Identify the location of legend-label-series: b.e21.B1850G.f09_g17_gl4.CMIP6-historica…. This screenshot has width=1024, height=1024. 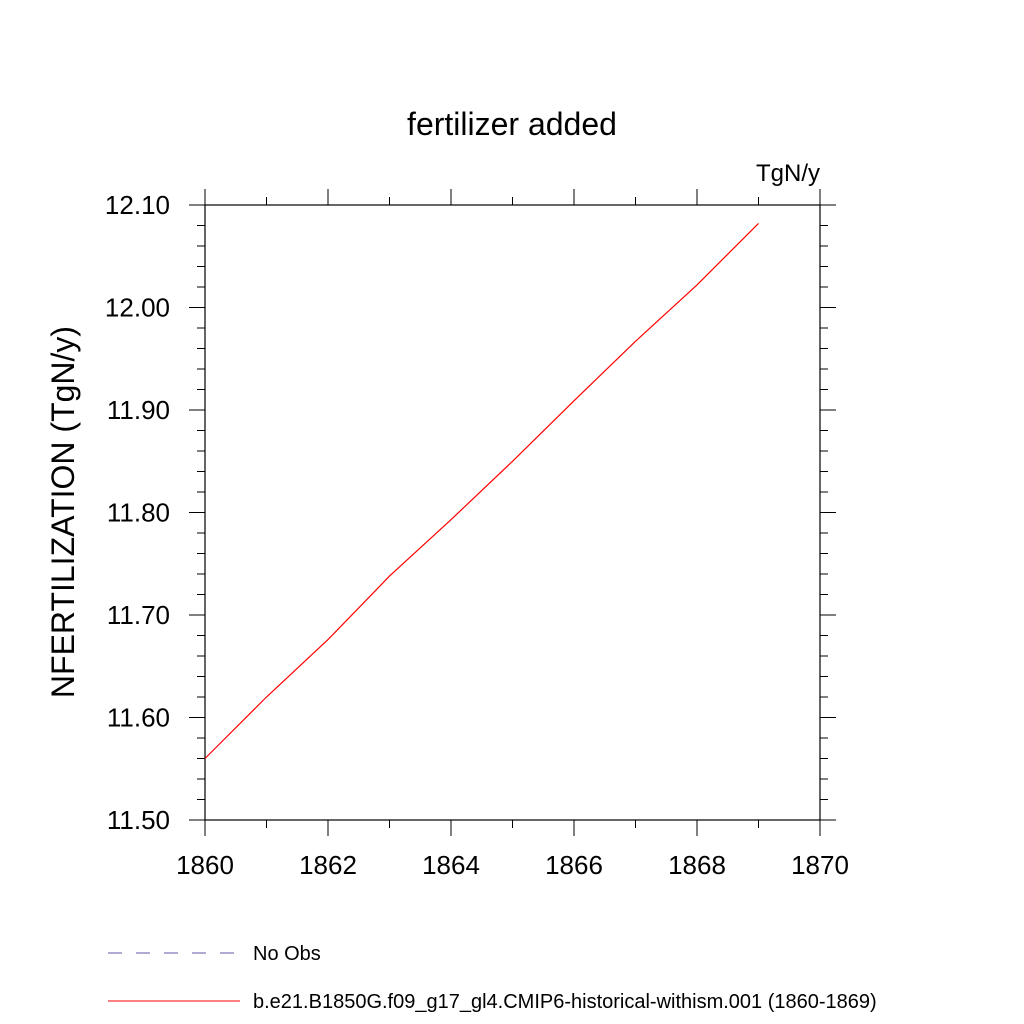
(565, 1002).